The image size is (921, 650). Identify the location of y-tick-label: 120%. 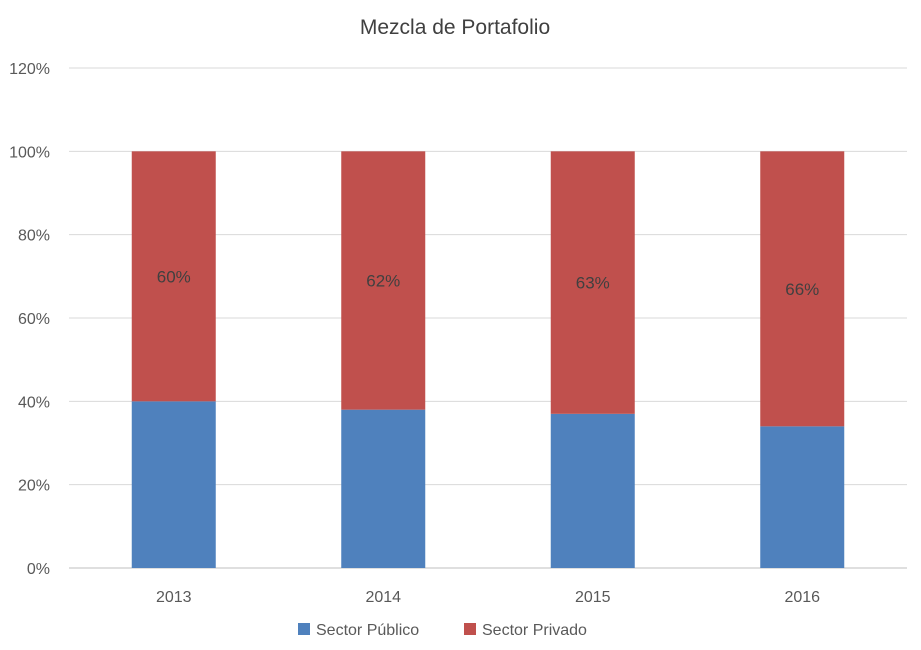
(29, 69).